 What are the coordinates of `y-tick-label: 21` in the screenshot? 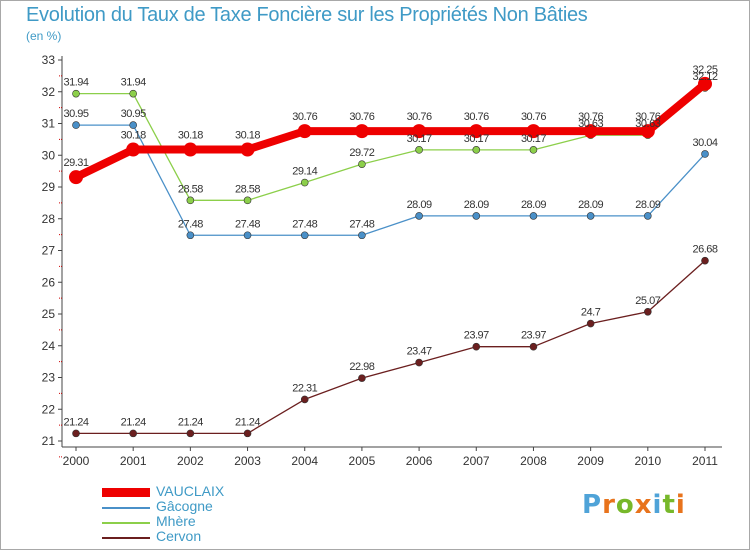 It's located at (49, 441).